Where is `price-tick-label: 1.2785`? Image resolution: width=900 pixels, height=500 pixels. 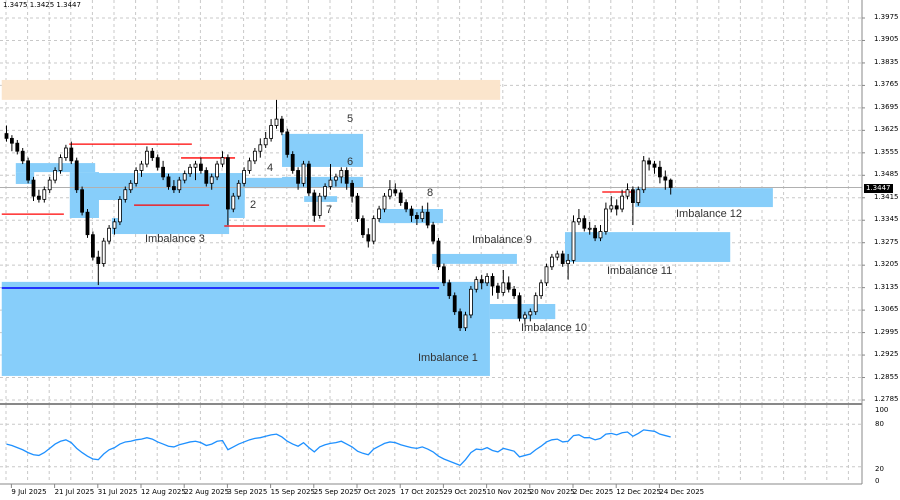
price-tick-label: 1.2785 is located at coordinates (886, 399).